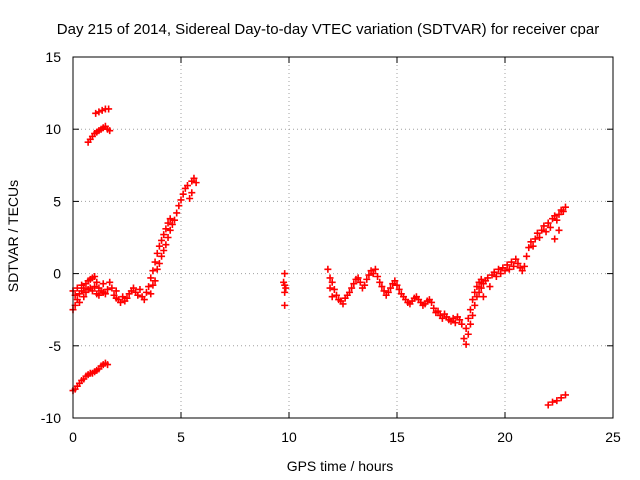 This screenshot has height=480, width=640. Describe the element at coordinates (51, 418) in the screenshot. I see `y-tick-label: -10` at that location.